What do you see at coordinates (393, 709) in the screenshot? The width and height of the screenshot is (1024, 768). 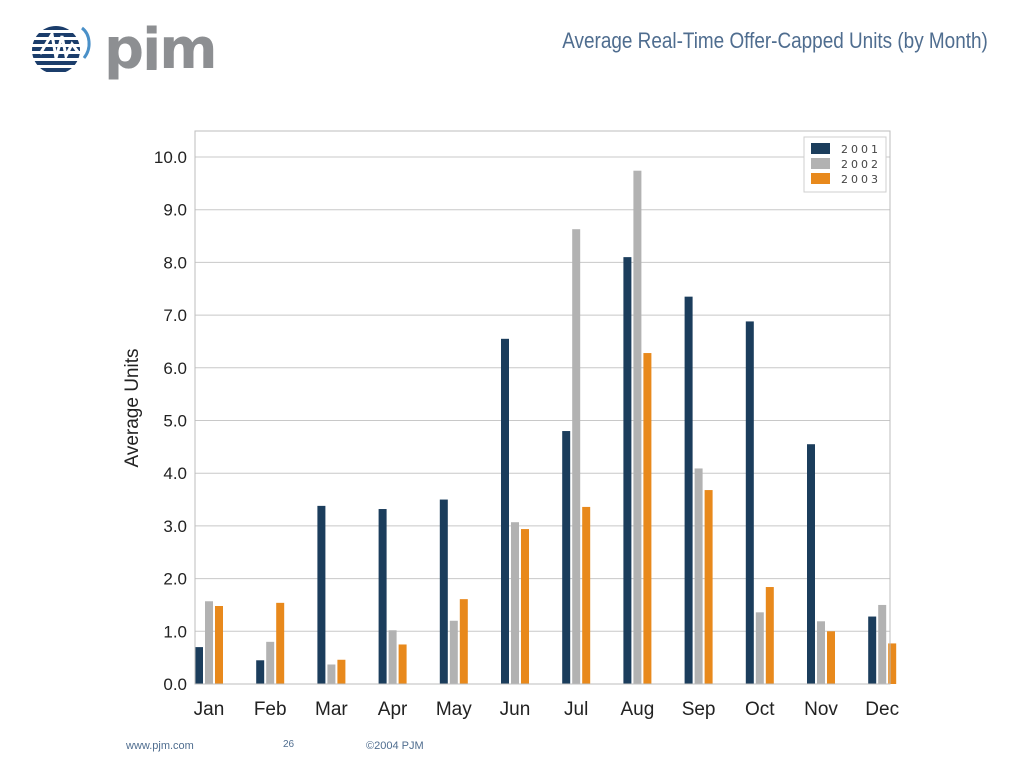 I see `x-tick-label: Apr` at bounding box center [393, 709].